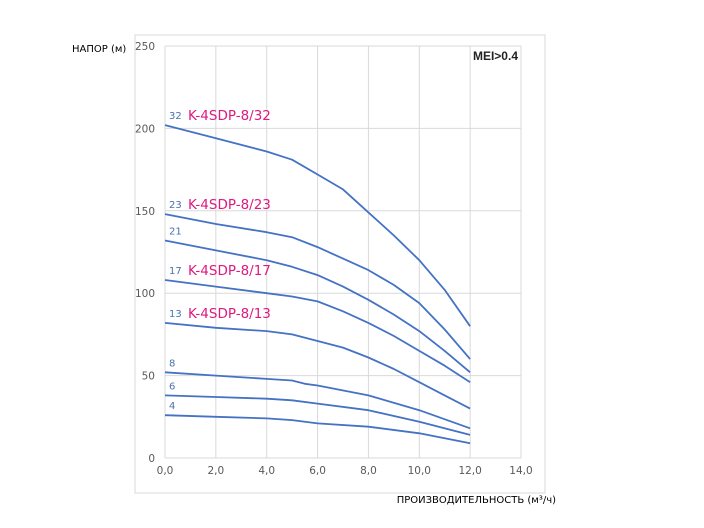  What do you see at coordinates (266, 471) in the screenshot?
I see `x-tick-label: 4,0` at bounding box center [266, 471].